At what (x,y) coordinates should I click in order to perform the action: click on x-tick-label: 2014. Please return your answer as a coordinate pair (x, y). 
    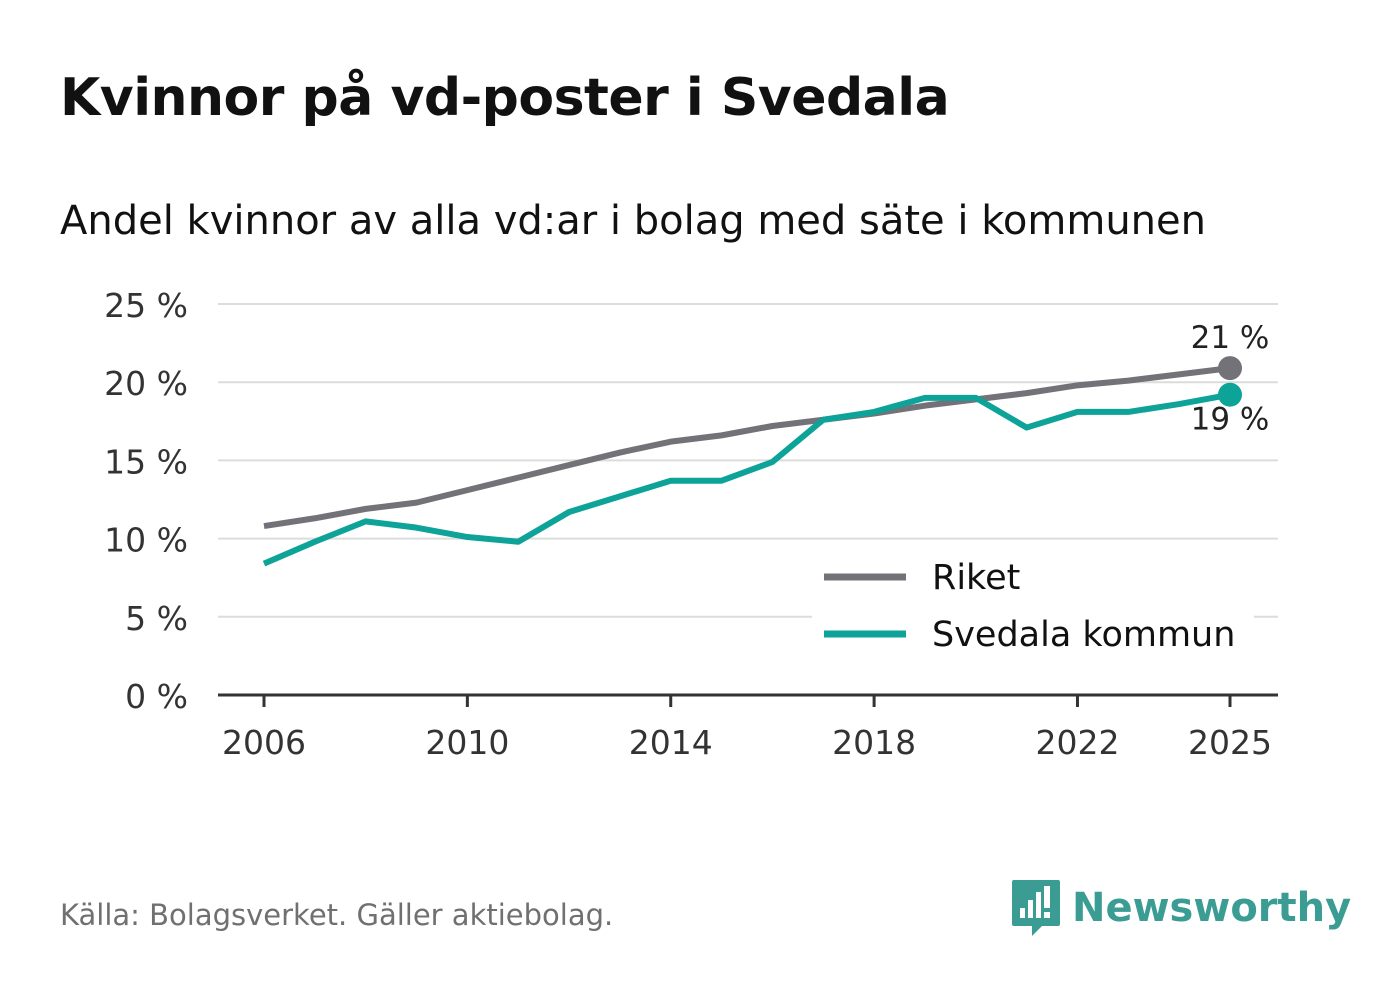
    Looking at the image, I should click on (671, 742).